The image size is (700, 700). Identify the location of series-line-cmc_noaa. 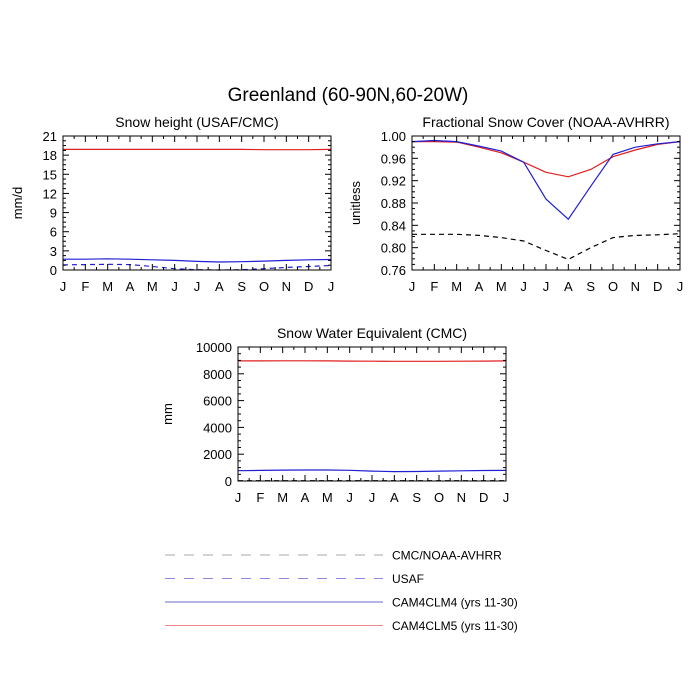
(546, 247).